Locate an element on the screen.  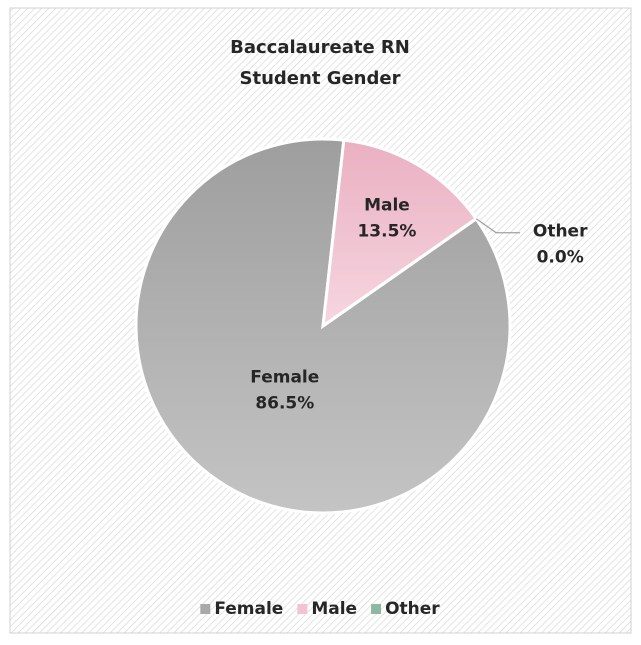
data-label-name: Other is located at coordinates (560, 232).